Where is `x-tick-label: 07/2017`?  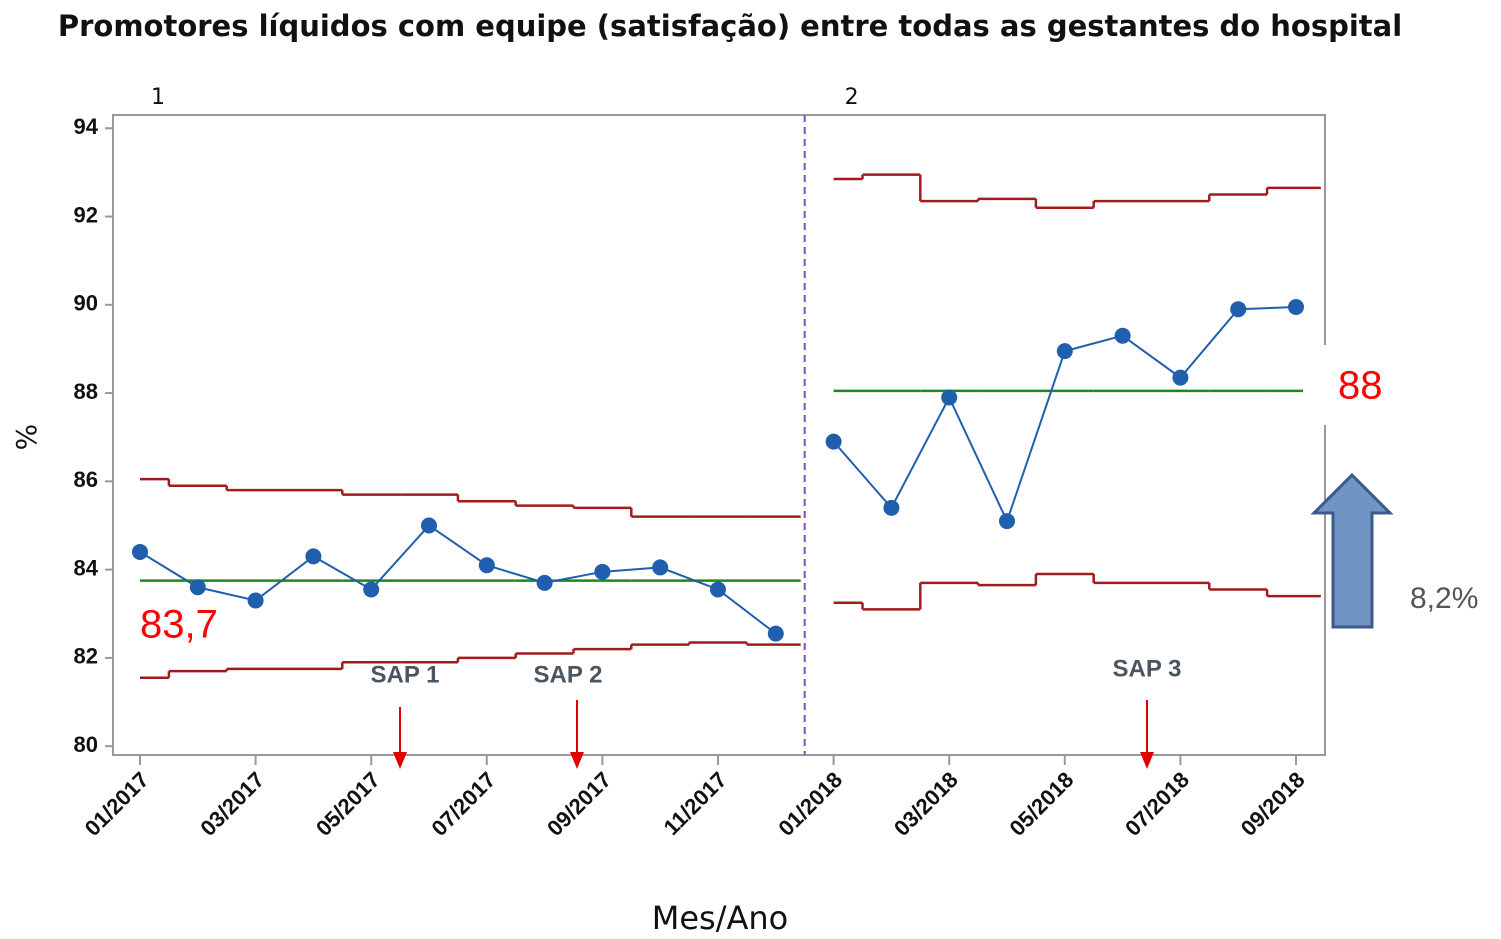
x-tick-label: 07/2017 is located at coordinates (464, 804).